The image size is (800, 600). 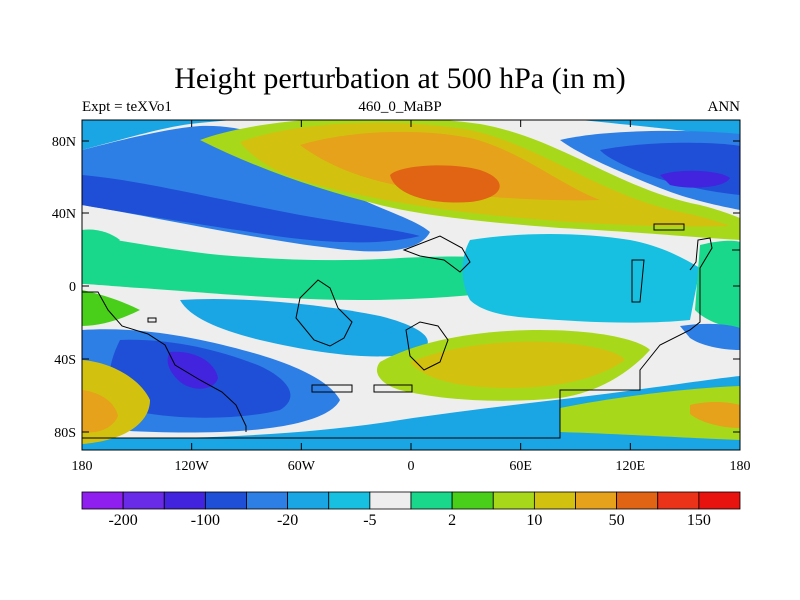 I want to click on lat-tick-label: 40S, so click(x=65, y=360).